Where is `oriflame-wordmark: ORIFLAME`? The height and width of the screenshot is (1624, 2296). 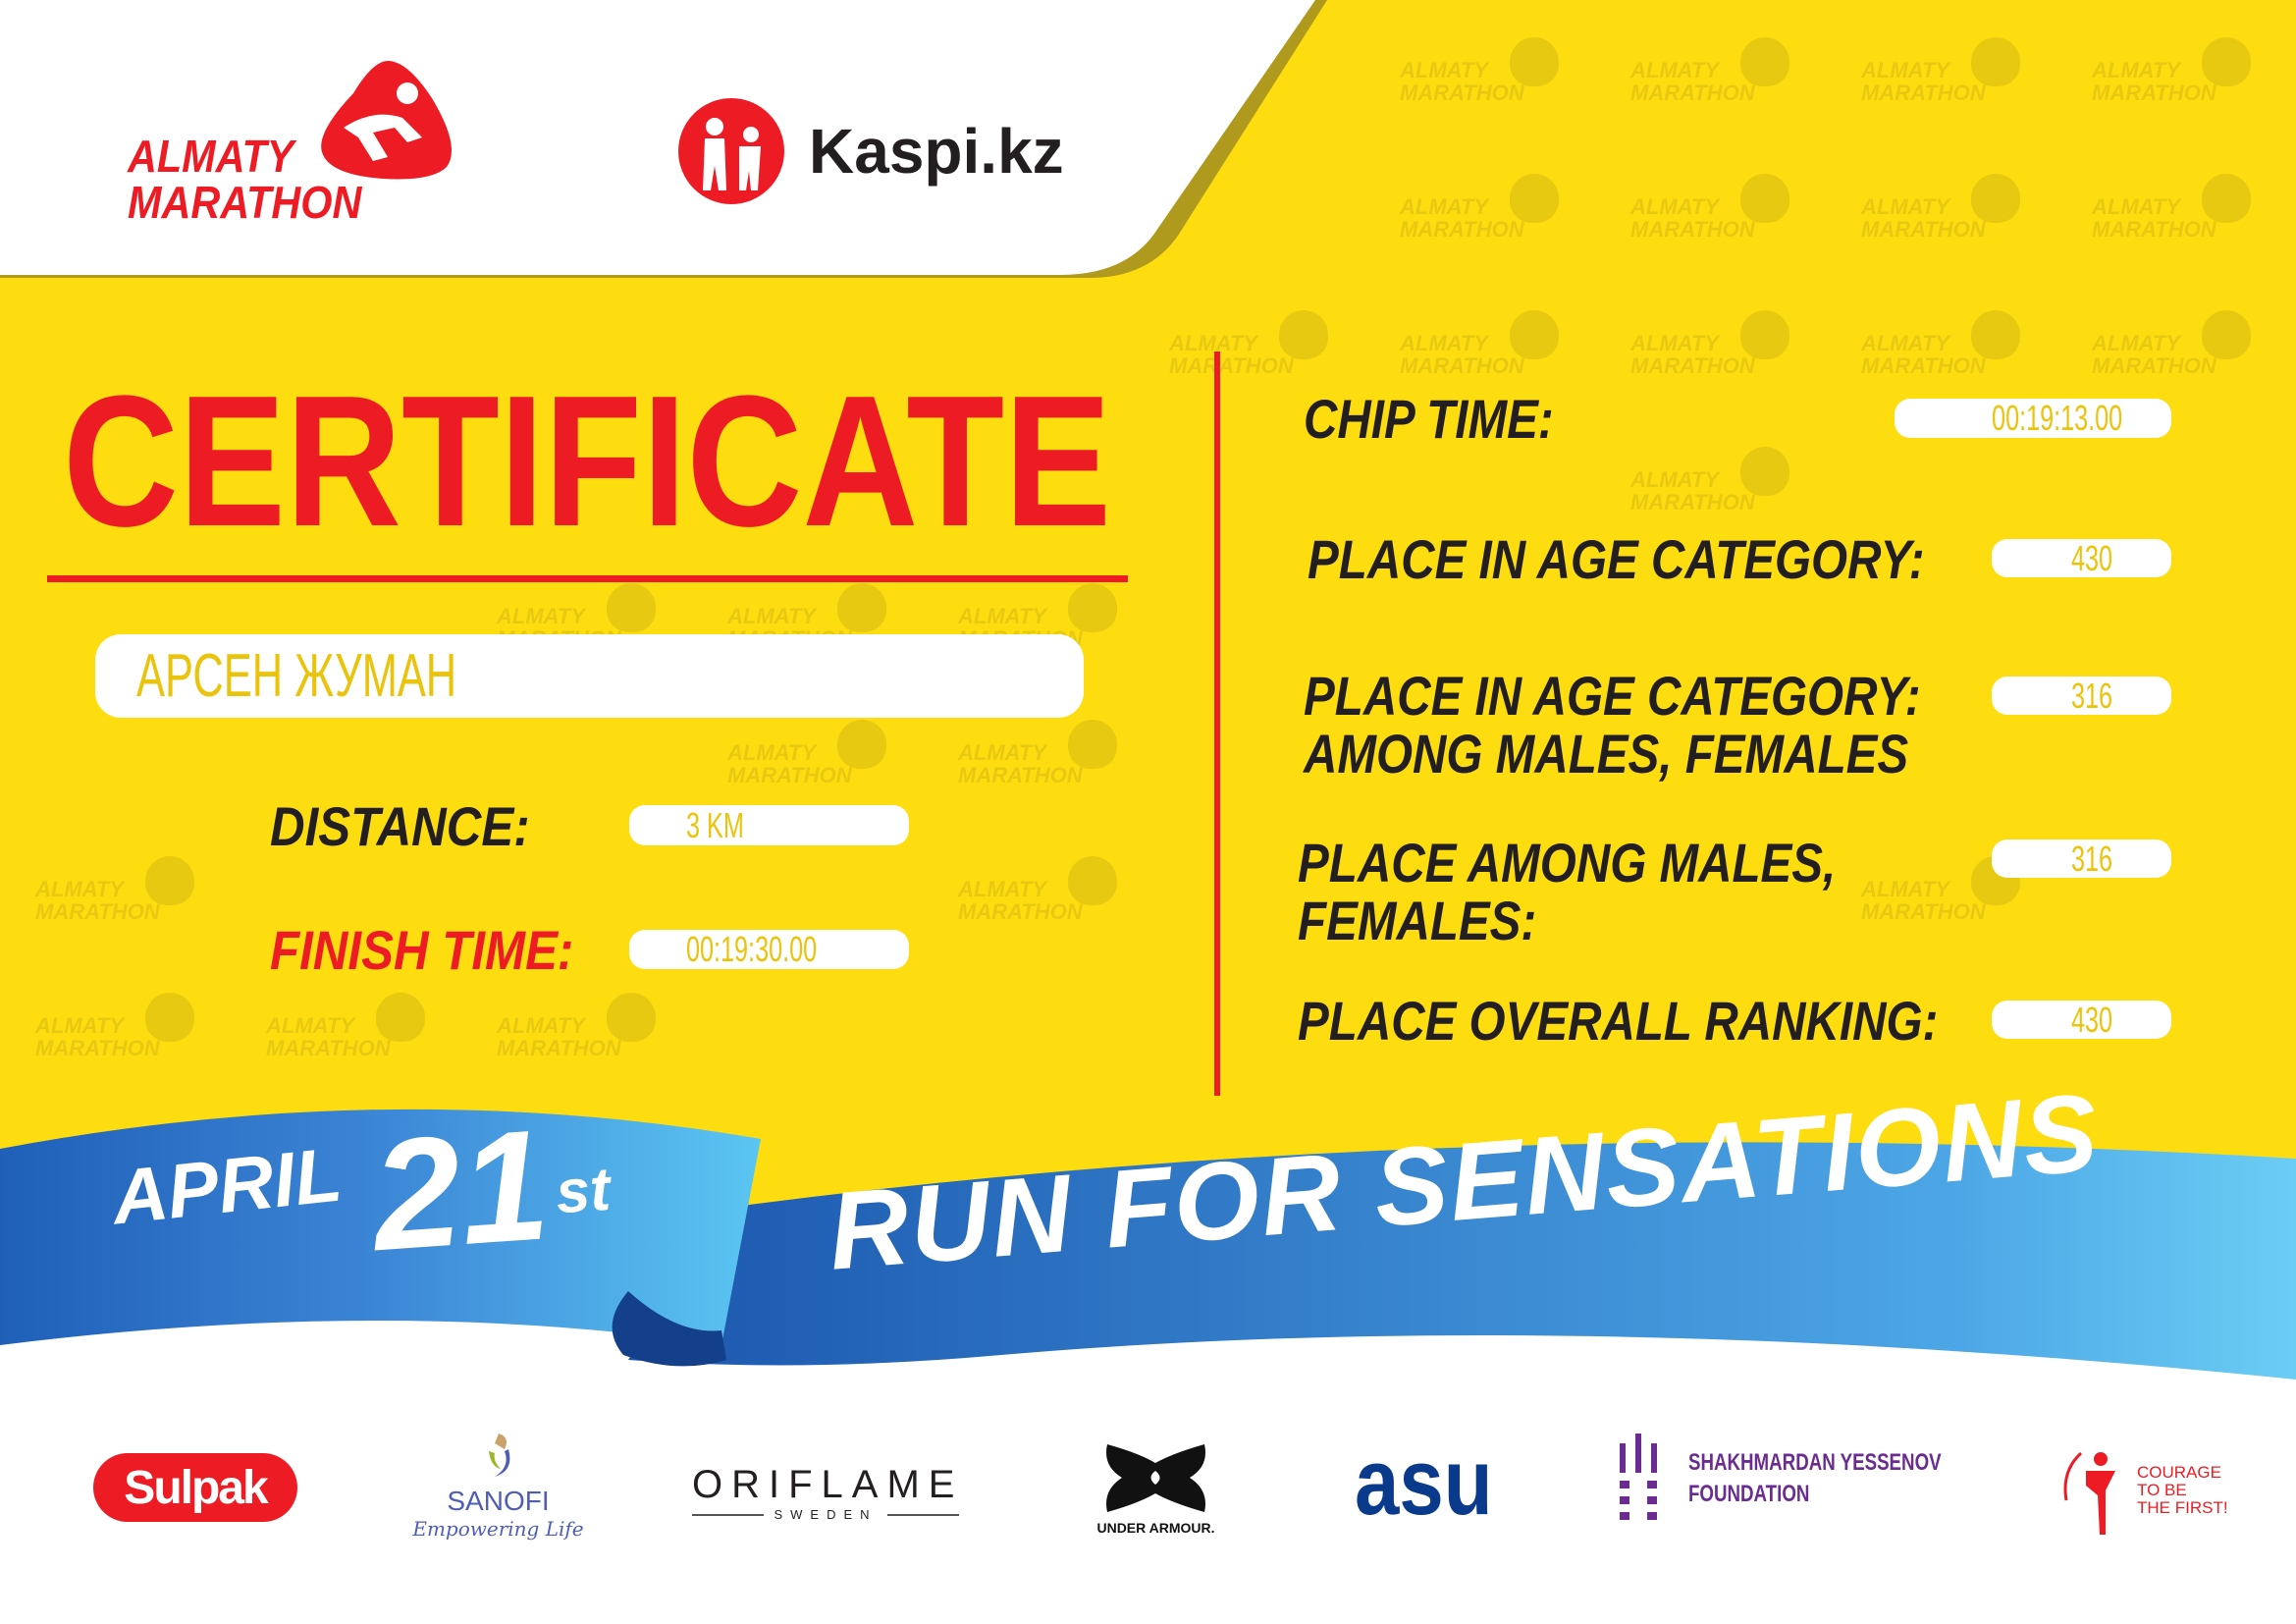 oriflame-wordmark: ORIFLAME is located at coordinates (828, 1484).